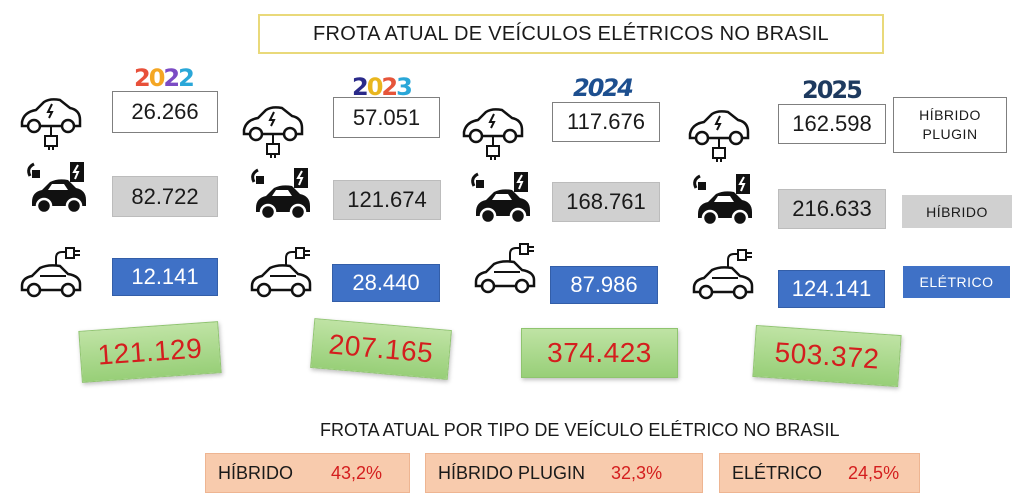 The width and height of the screenshot is (1024, 502). Describe the element at coordinates (606, 122) in the screenshot. I see `plugin-value-2024: 117.676` at that location.